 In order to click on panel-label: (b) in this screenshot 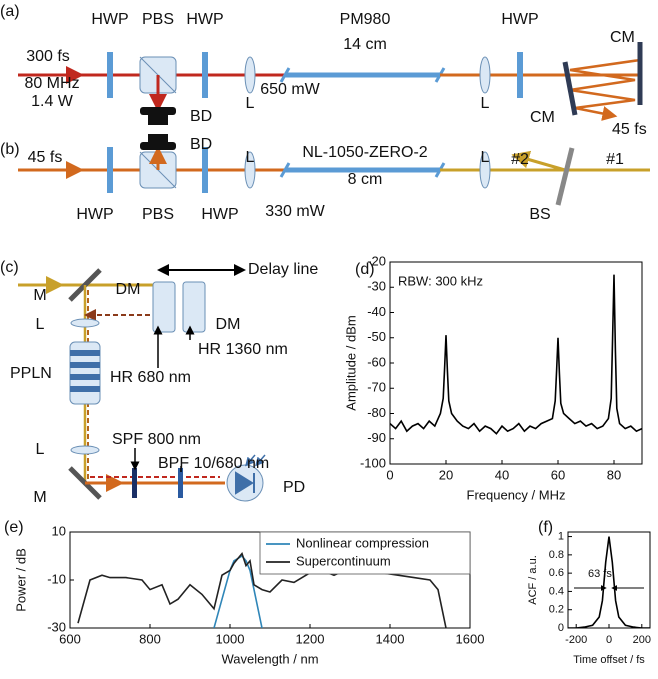, I will do `click(10, 149)`.